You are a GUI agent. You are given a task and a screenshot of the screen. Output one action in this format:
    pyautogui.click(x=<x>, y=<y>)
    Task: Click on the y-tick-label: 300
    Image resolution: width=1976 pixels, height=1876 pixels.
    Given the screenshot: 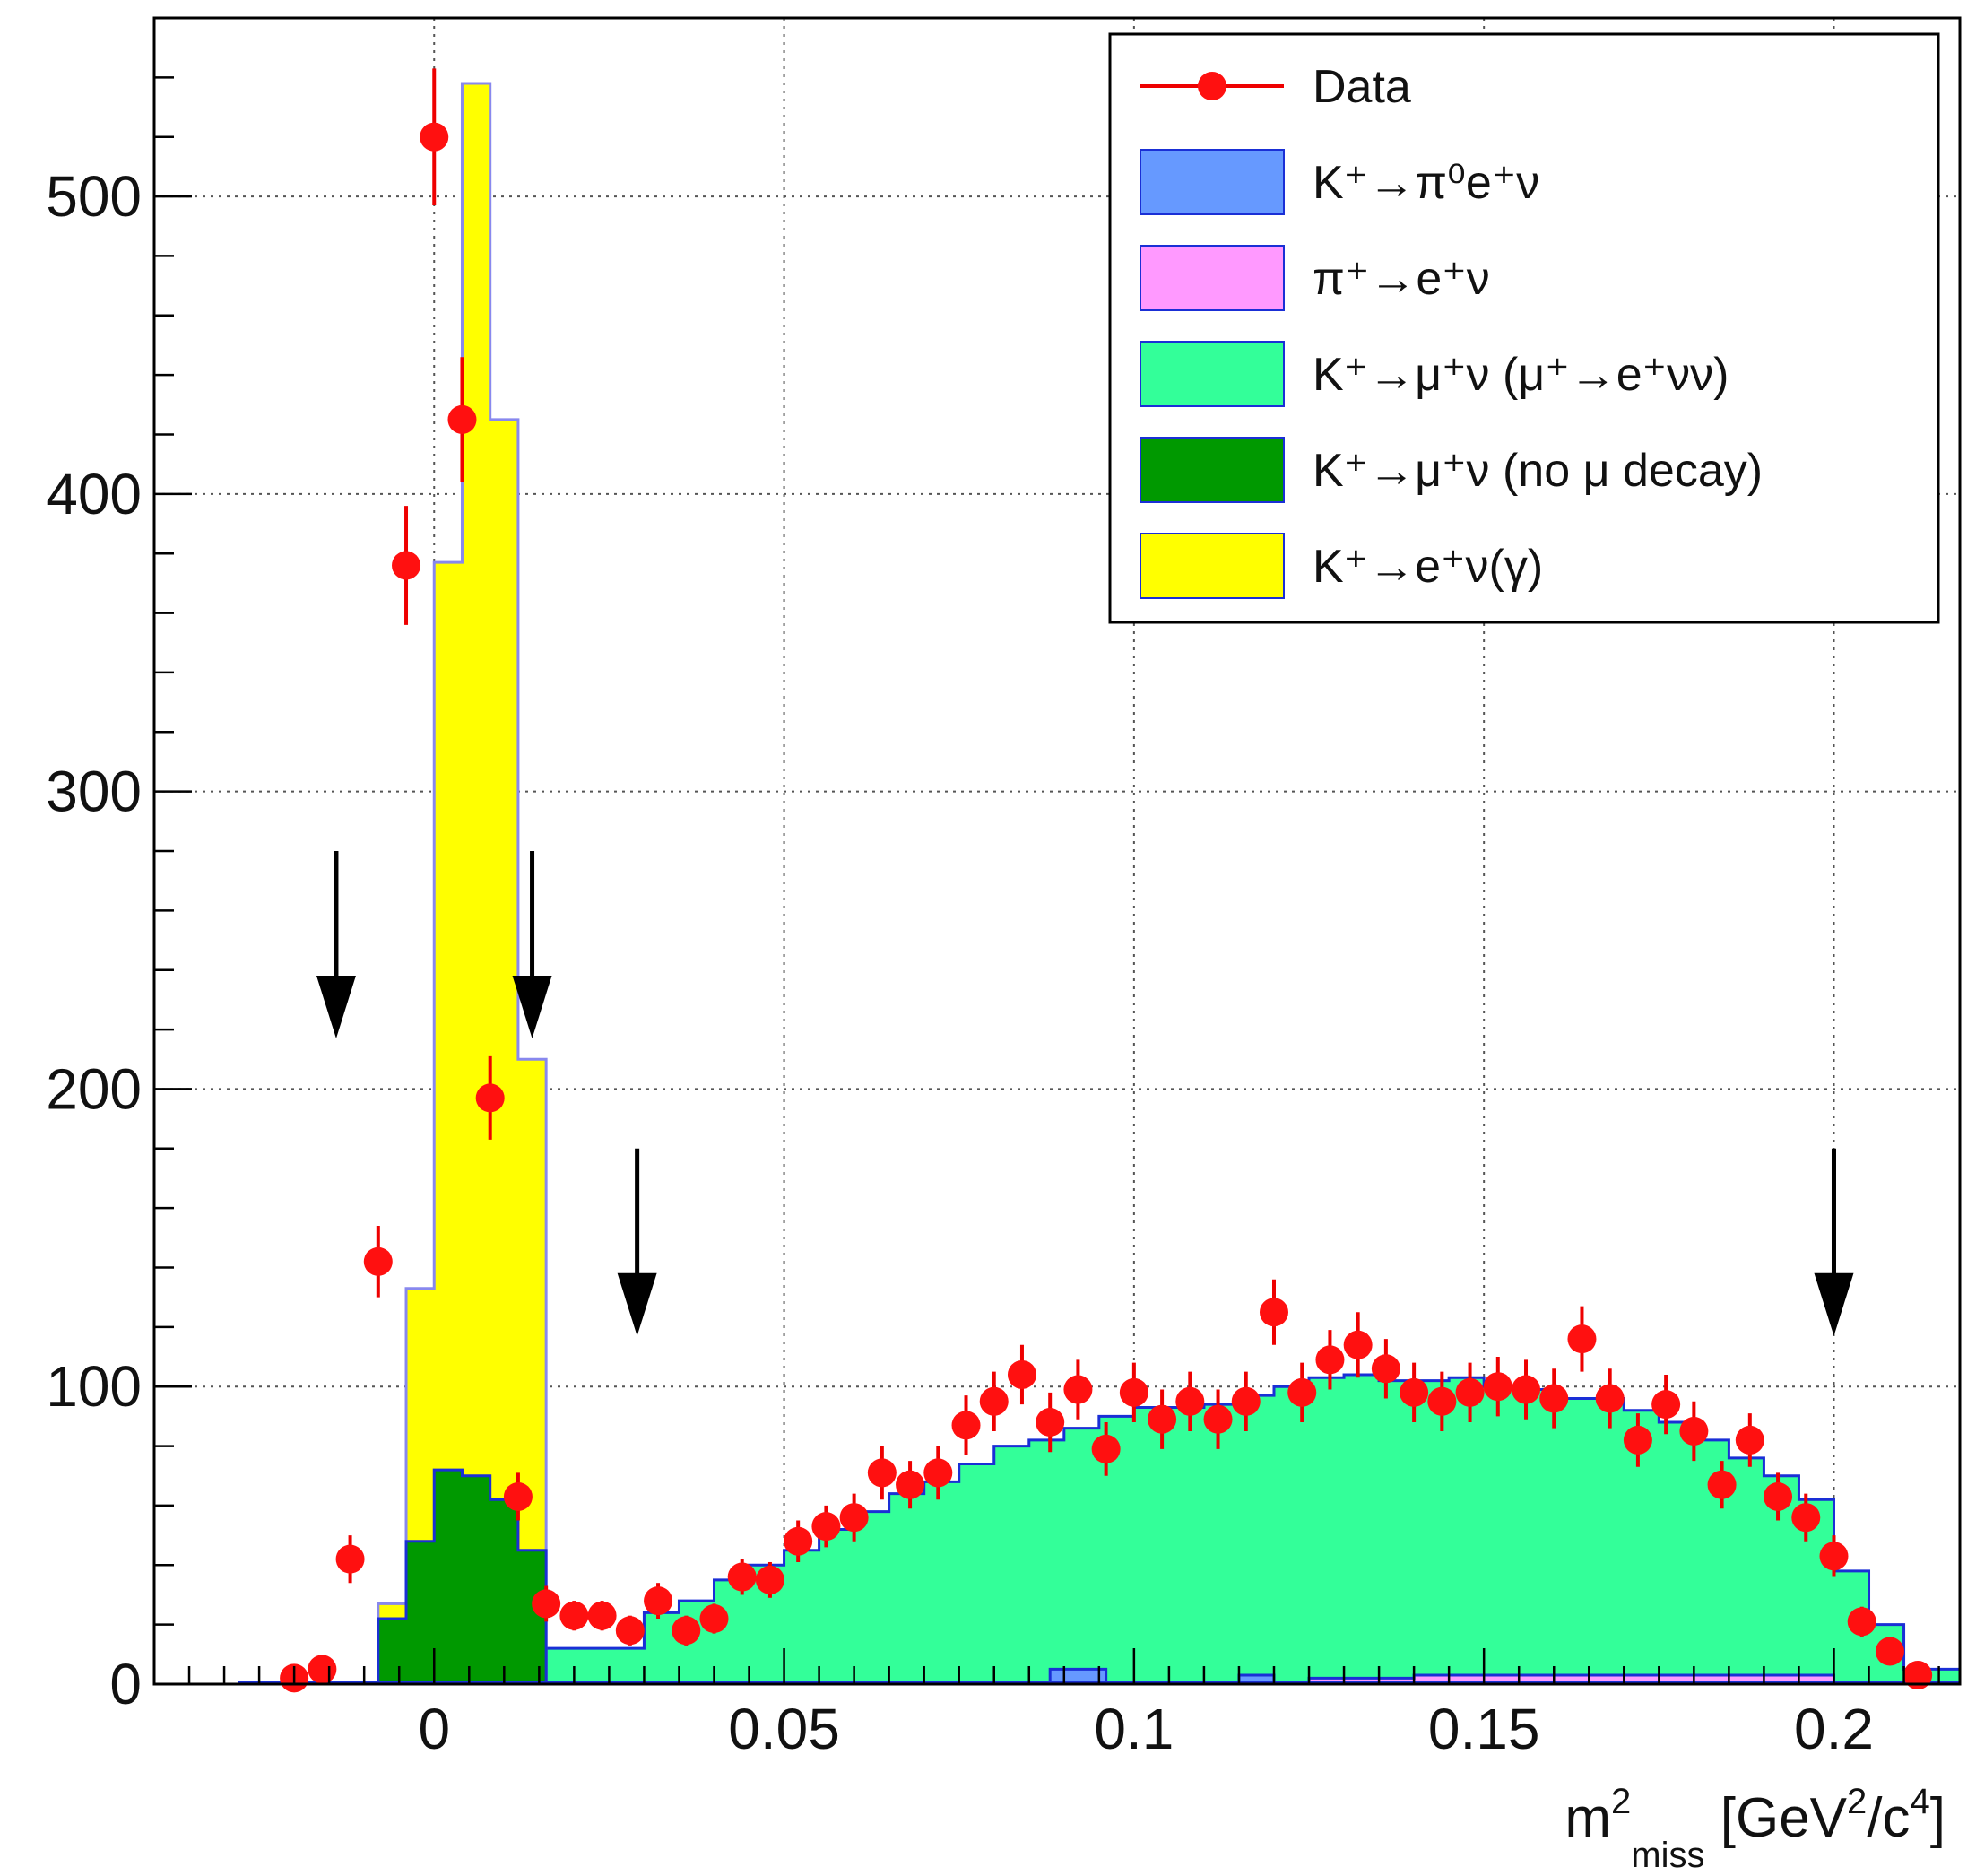 What is the action you would take?
    pyautogui.click(x=94, y=792)
    